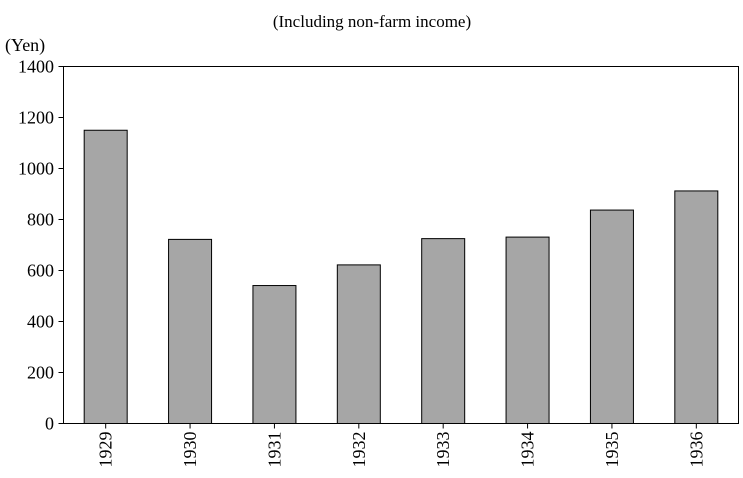  Describe the element at coordinates (611, 316) in the screenshot. I see `bar-1935` at that location.